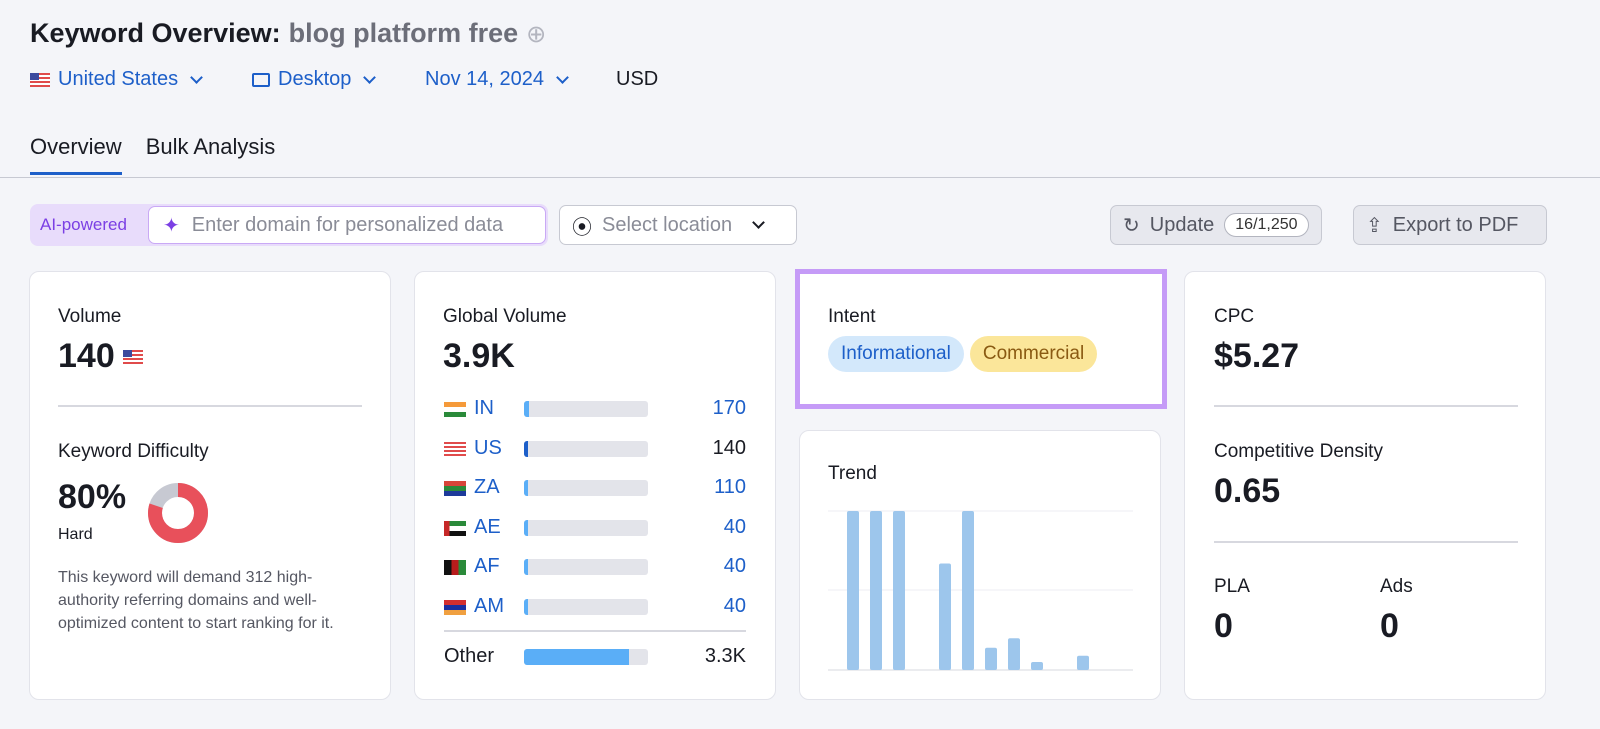 Image resolution: width=1600 pixels, height=729 pixels. I want to click on date-select: Nov 14, 2024, so click(497, 79).